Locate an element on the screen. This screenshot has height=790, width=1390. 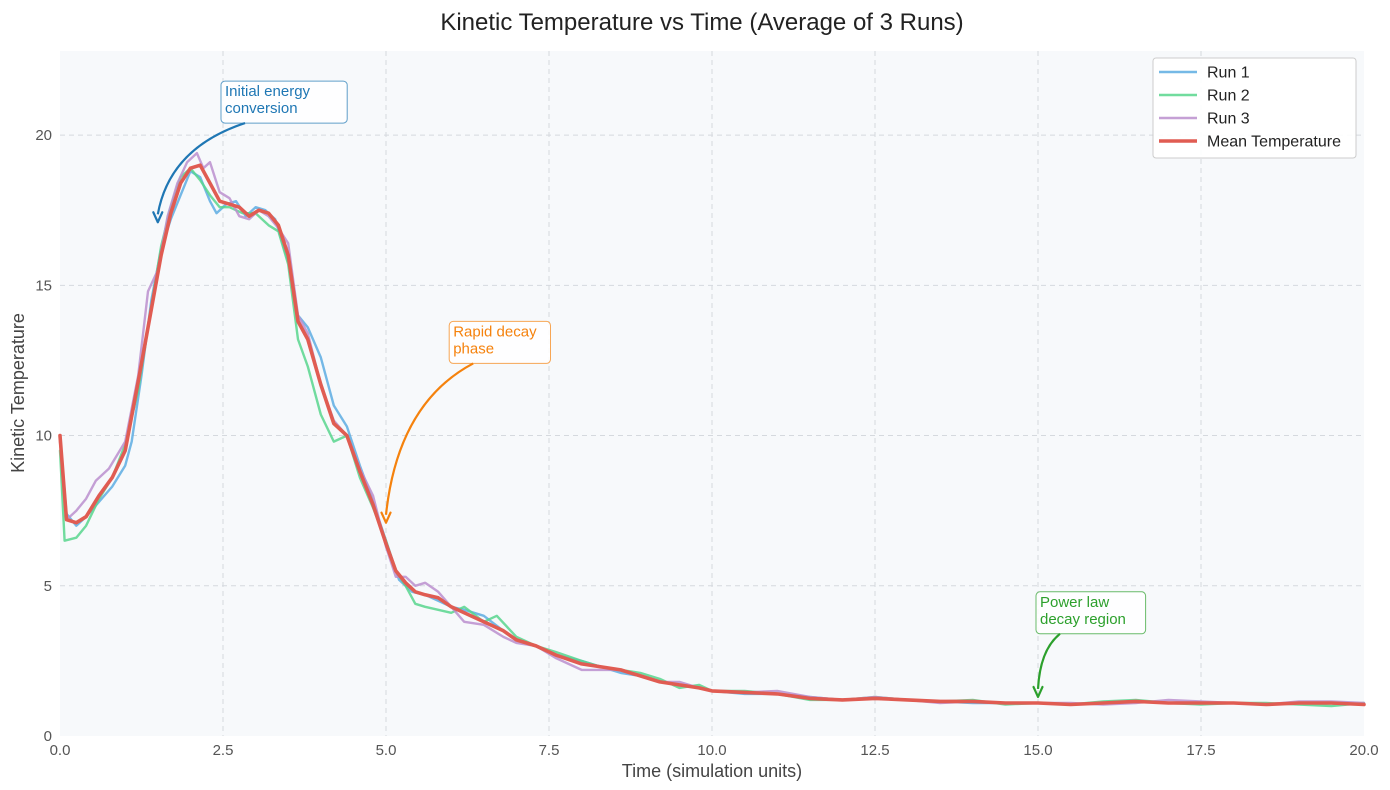
x-tick-label: 17.5 is located at coordinates (1200, 750).